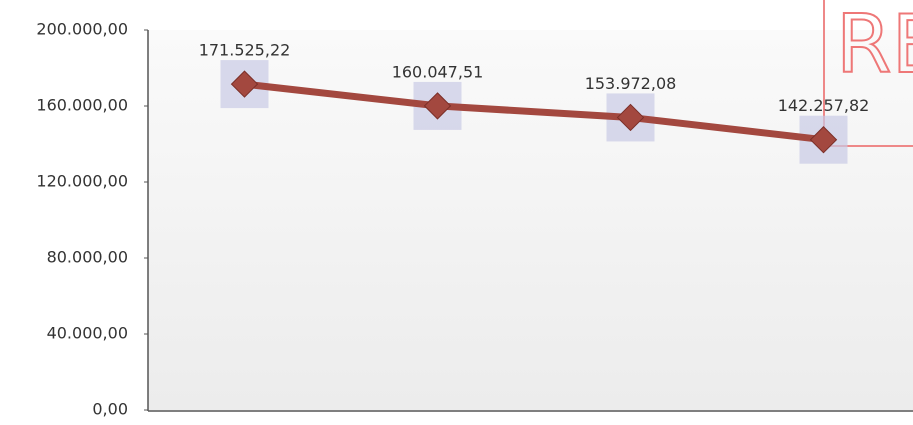 The width and height of the screenshot is (913, 425). Describe the element at coordinates (82, 181) in the screenshot. I see `y-tick-label: 120.000,00` at that location.